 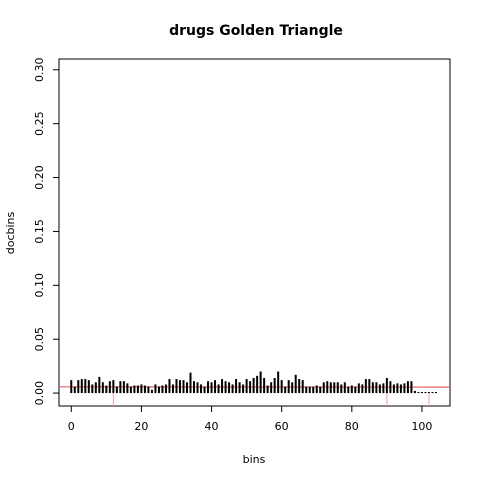 I want to click on x-tick-label: 60, so click(x=282, y=426).